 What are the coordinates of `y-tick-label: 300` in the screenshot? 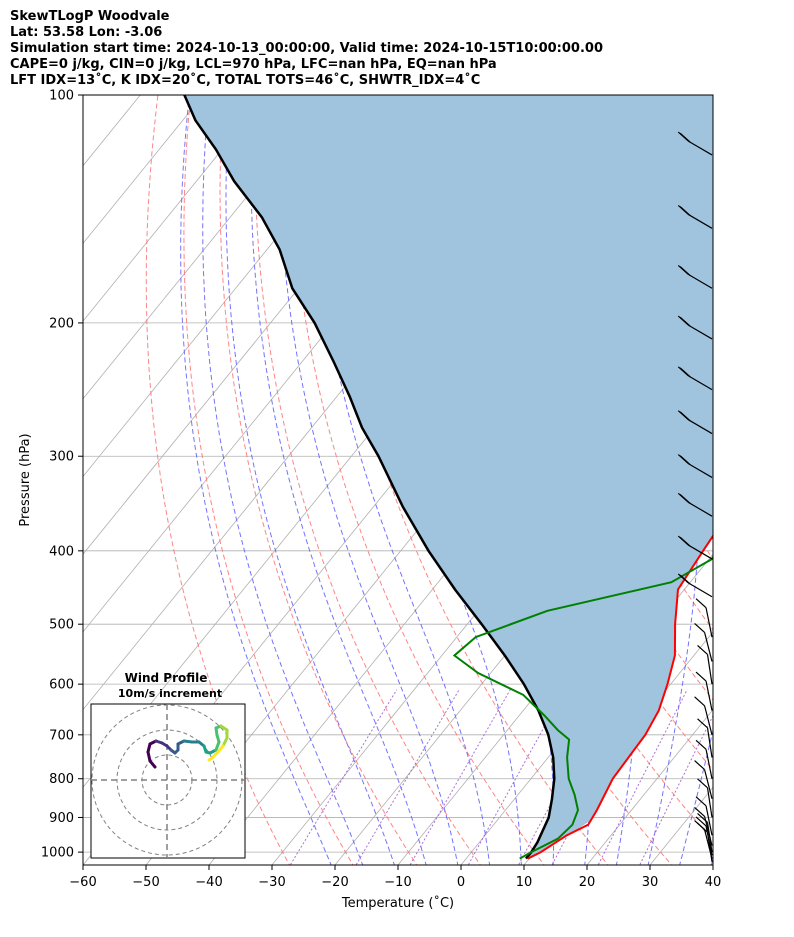 It's located at (61, 457).